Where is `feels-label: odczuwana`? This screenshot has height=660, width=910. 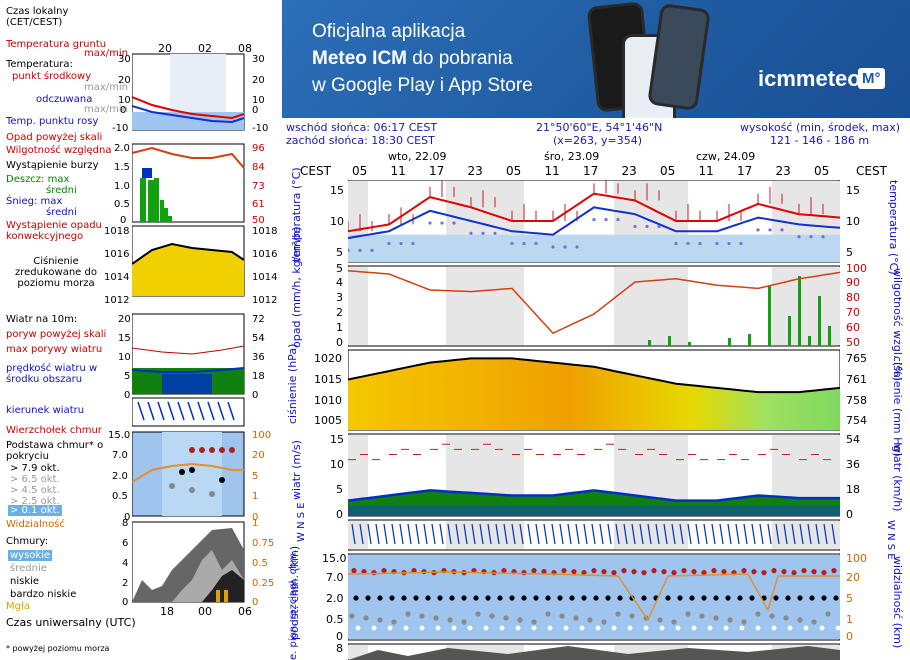 feels-label: odczuwana is located at coordinates (64, 99).